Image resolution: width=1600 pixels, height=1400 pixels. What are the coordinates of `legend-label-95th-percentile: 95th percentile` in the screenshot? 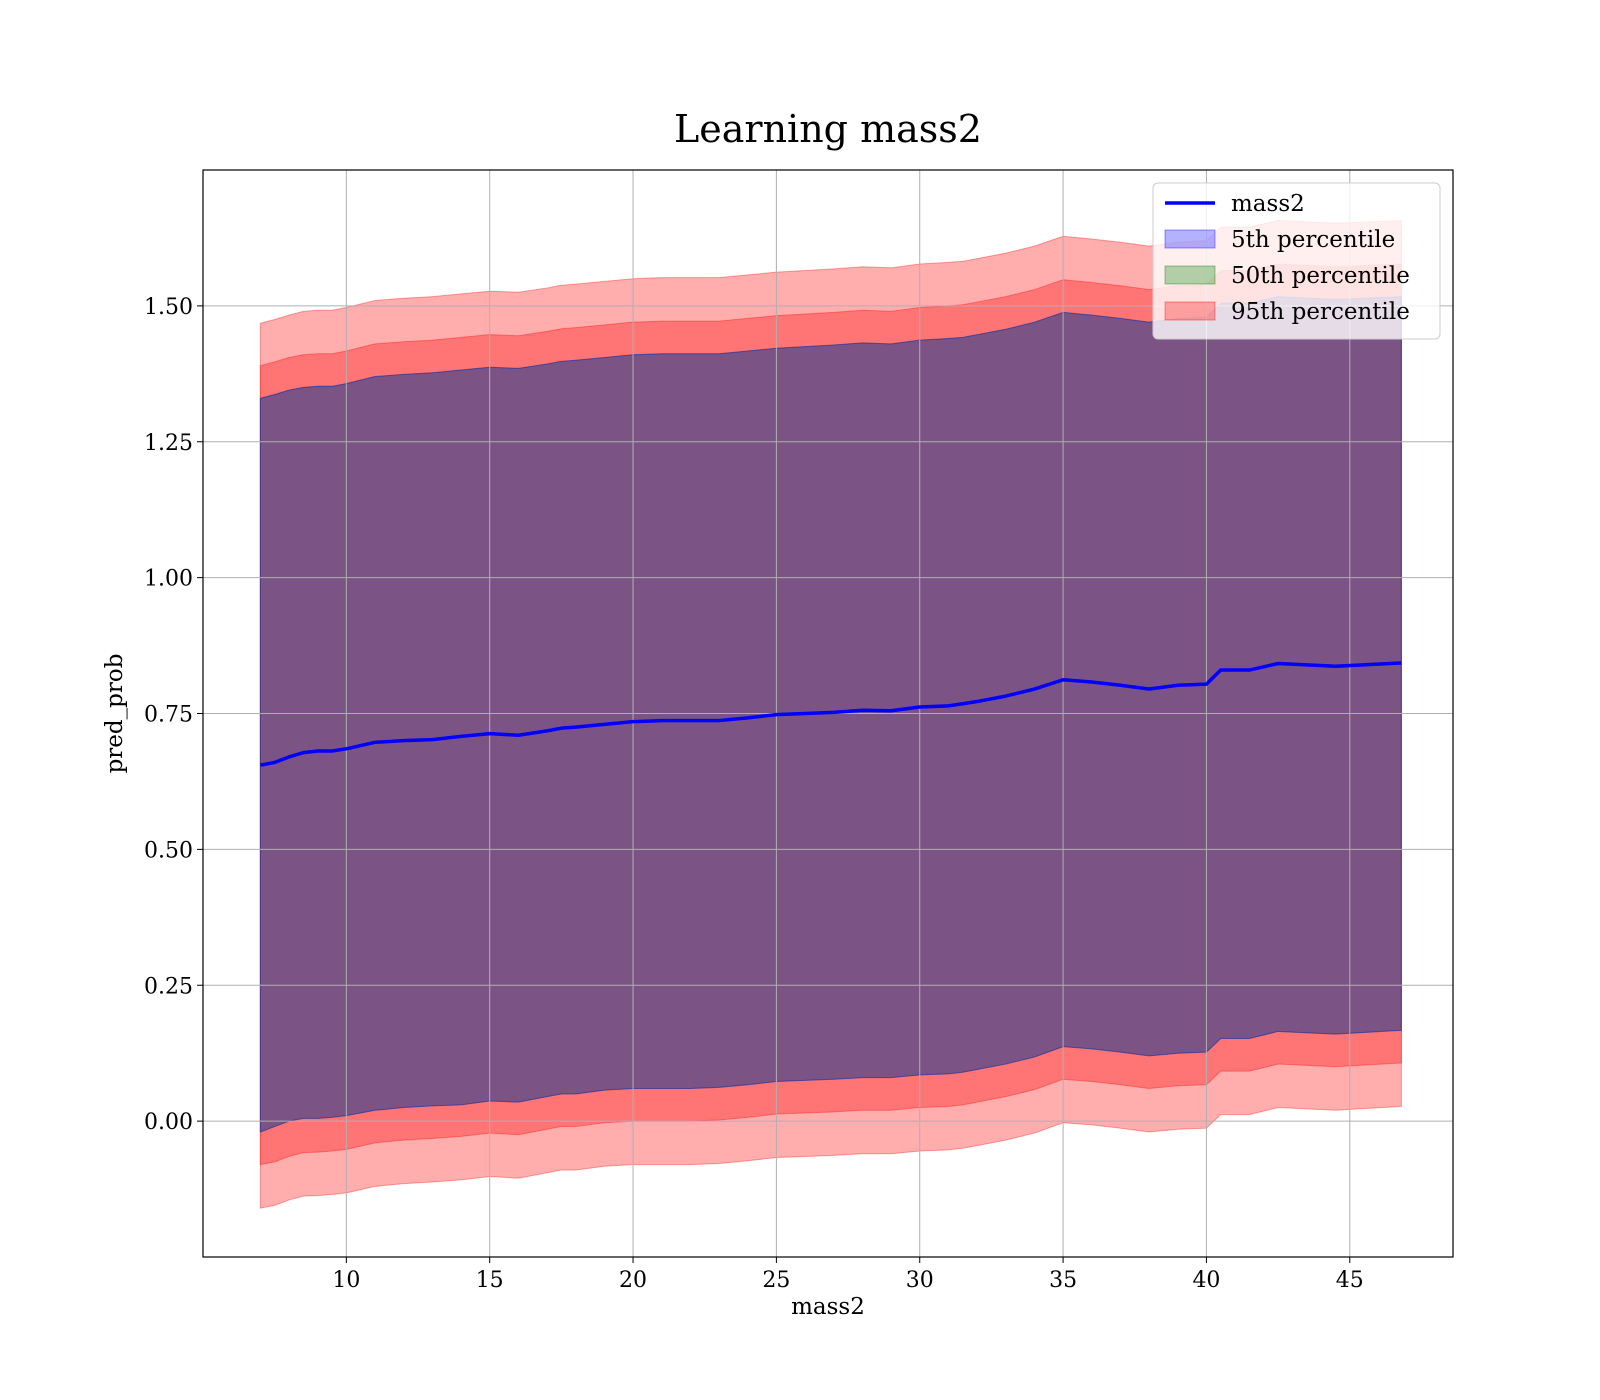 It's located at (1320, 312).